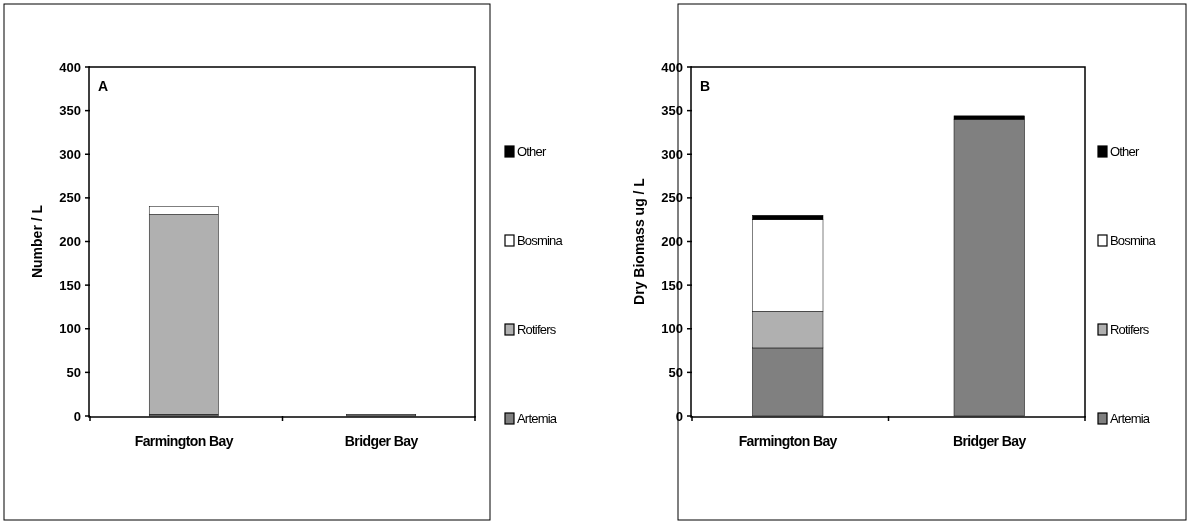 This screenshot has width=1190, height=526. I want to click on y-axis-title: Dry Biomass ug / L, so click(639, 241).